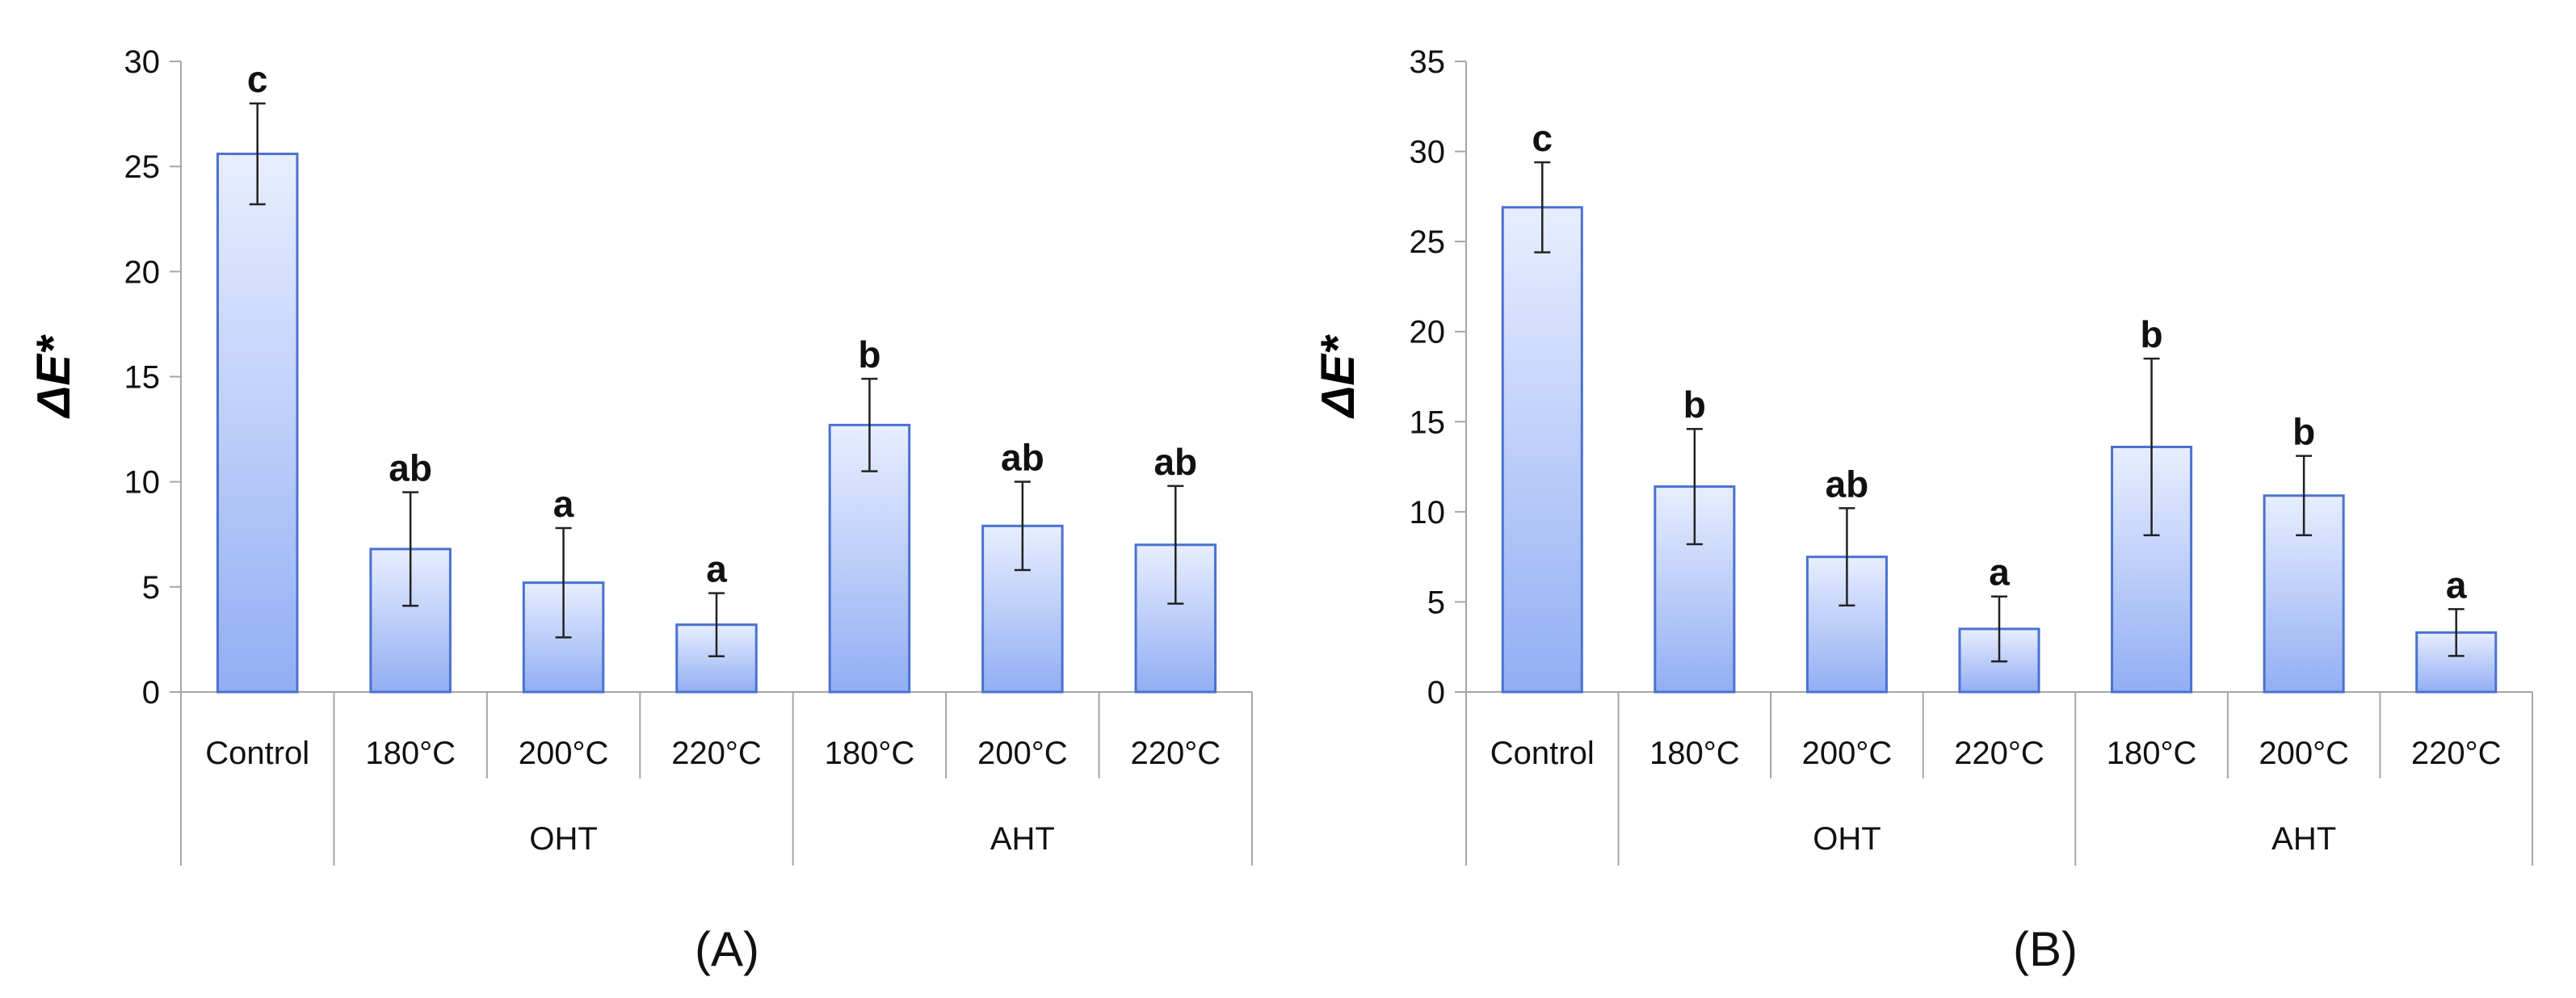  I want to click on panel-a-y-tick-label: 20, so click(142, 272).